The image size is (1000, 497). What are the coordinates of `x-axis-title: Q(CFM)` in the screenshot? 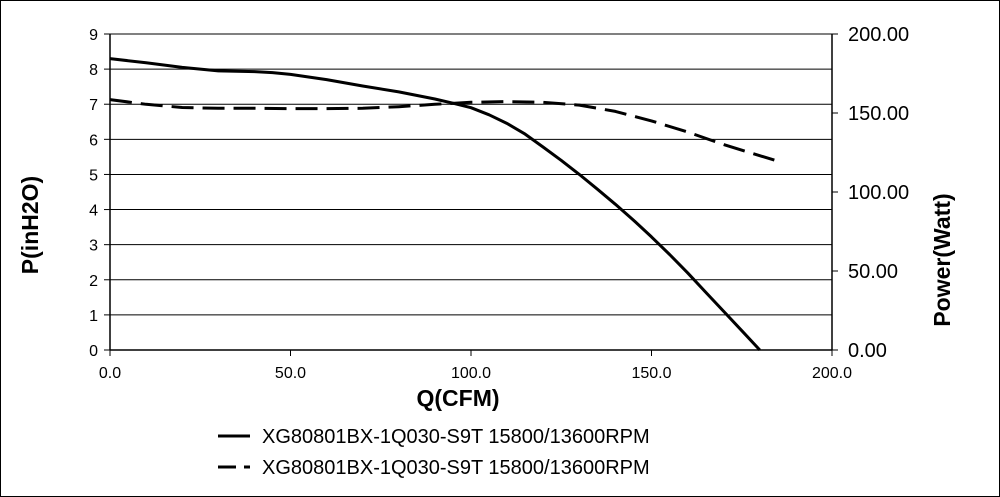 It's located at (457, 398).